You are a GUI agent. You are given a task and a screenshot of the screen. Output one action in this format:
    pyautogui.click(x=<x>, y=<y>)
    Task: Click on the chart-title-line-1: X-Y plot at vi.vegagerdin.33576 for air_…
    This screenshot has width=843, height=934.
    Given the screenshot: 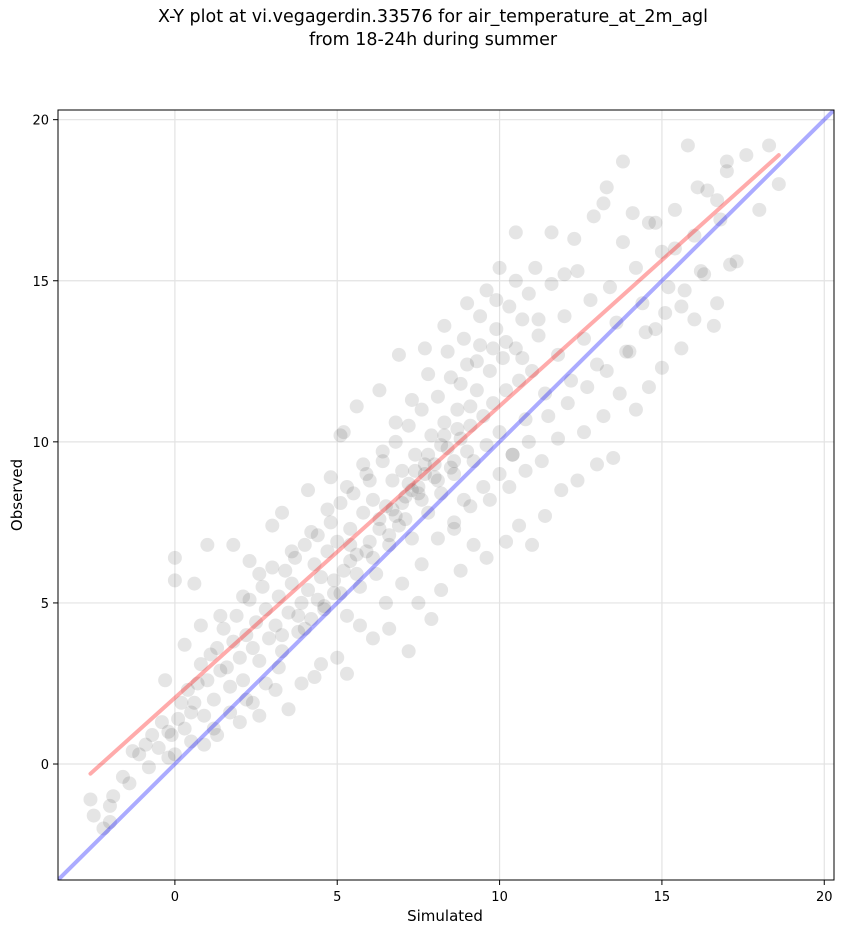 What is the action you would take?
    pyautogui.click(x=433, y=17)
    